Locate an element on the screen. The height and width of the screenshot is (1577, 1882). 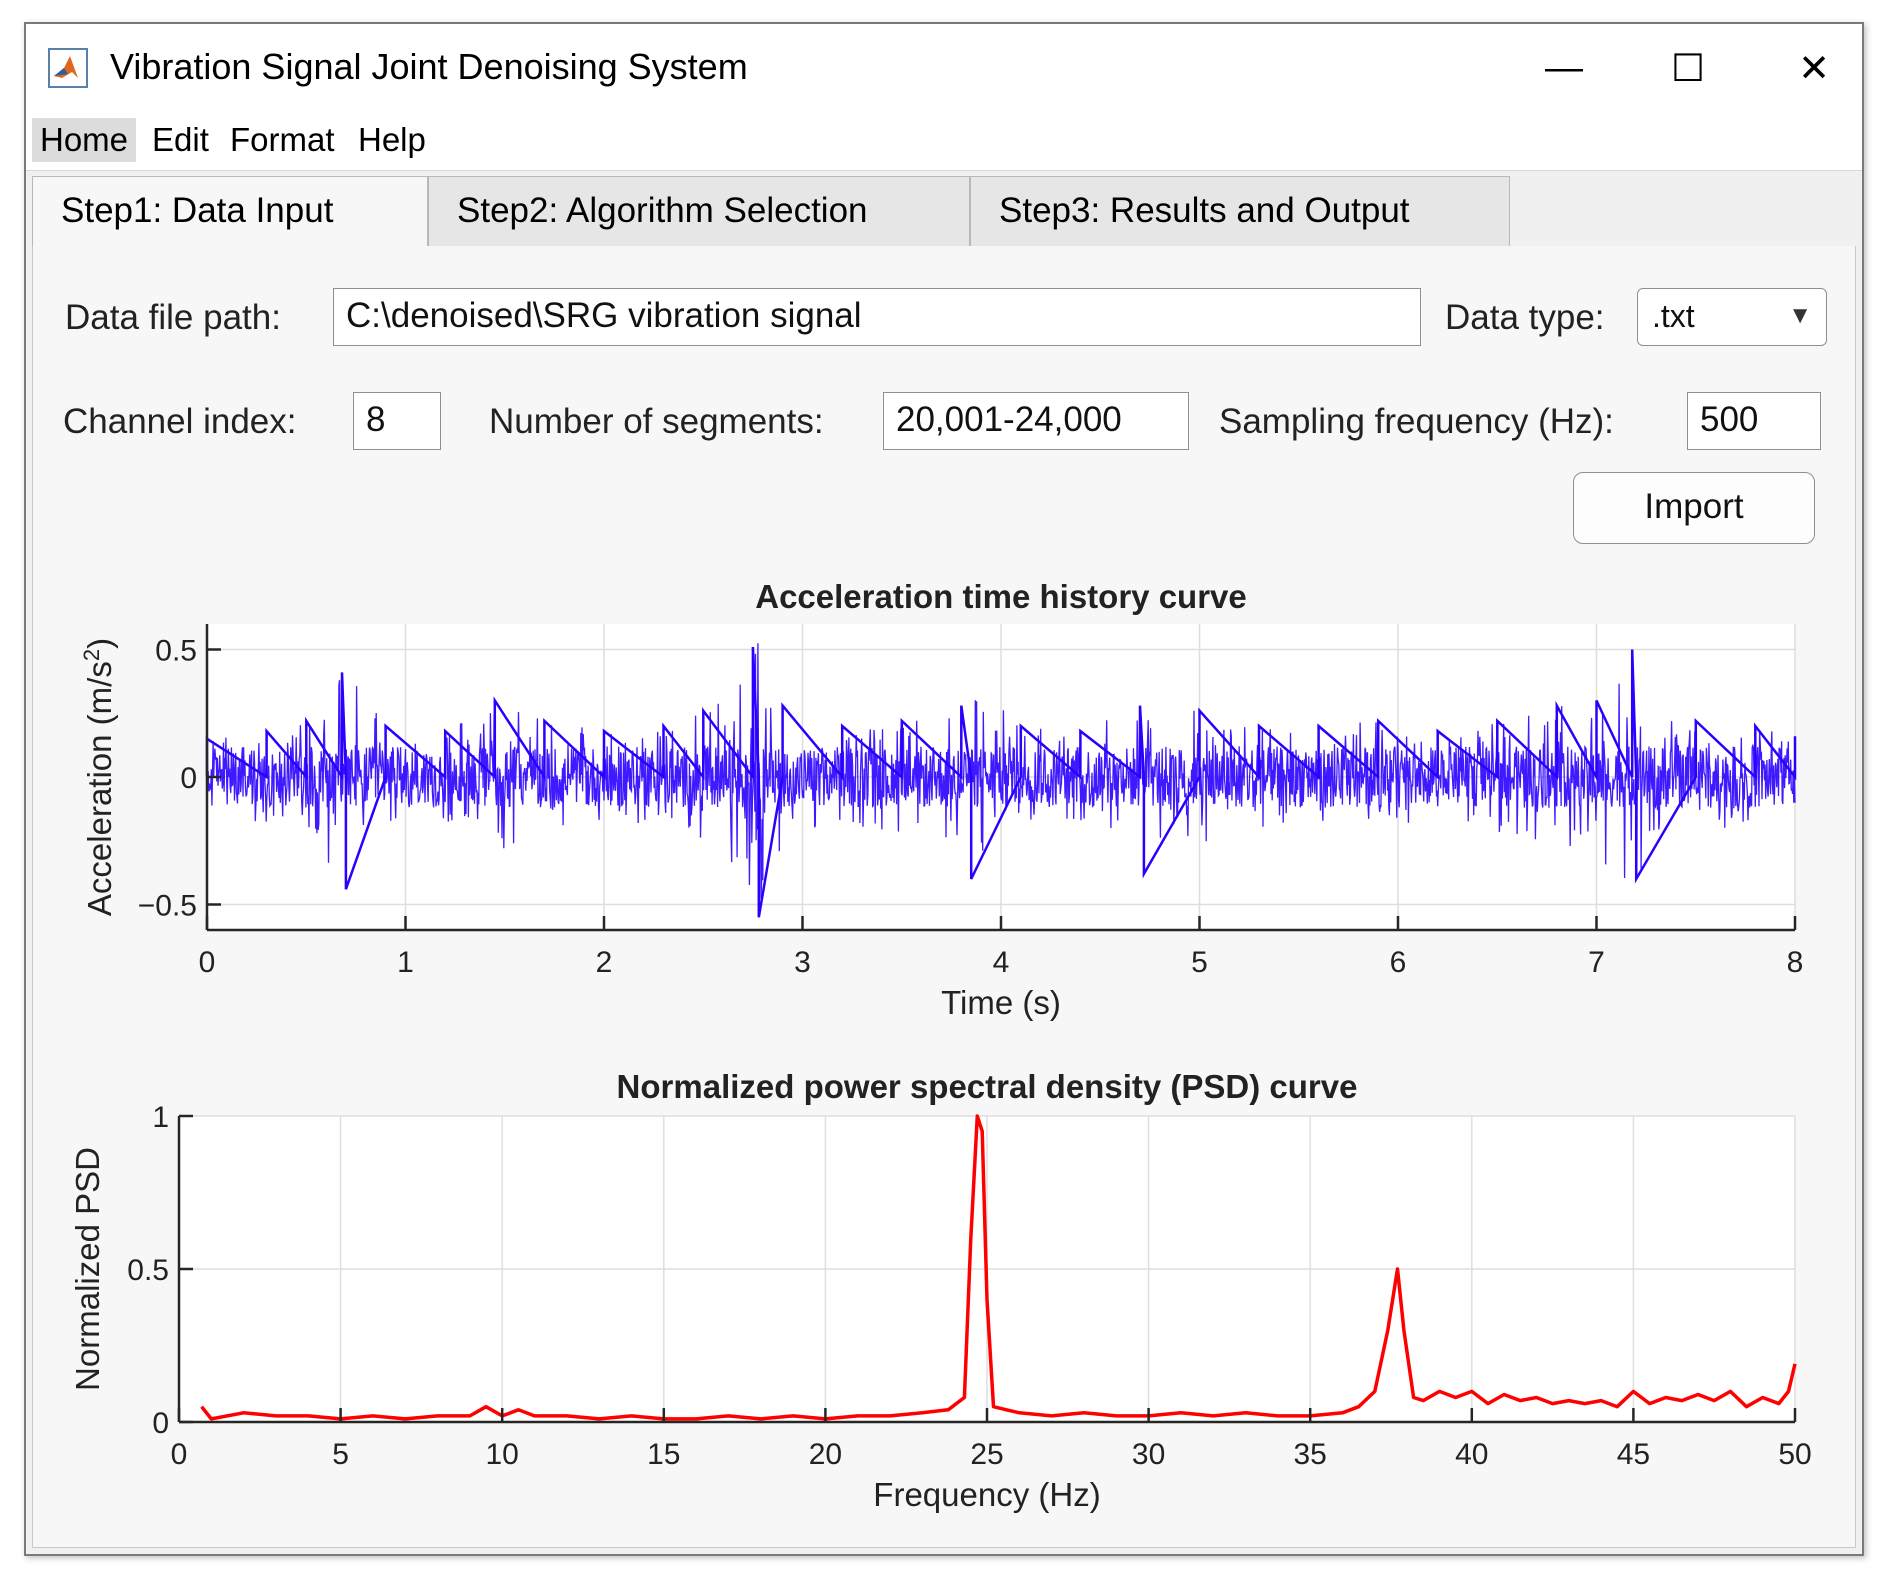
x-tick-label: 50 is located at coordinates (1794, 1454).